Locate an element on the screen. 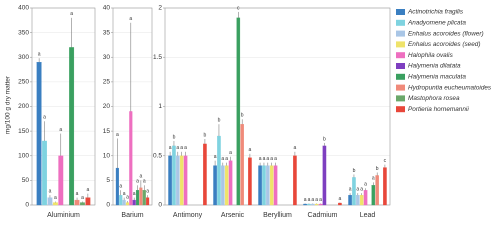 The image size is (500, 240). y-tick-label: 0 is located at coordinates (108, 205).